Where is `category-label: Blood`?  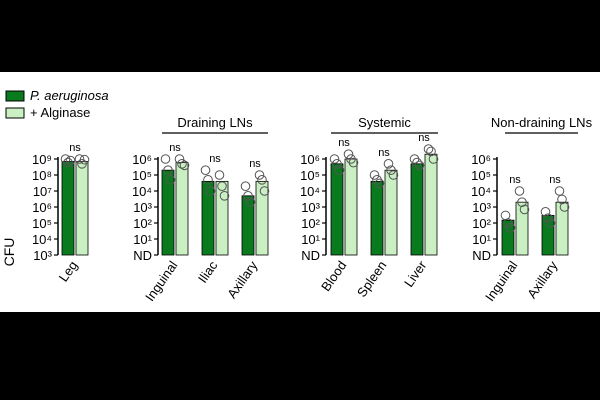
category-label: Blood is located at coordinates (333, 276).